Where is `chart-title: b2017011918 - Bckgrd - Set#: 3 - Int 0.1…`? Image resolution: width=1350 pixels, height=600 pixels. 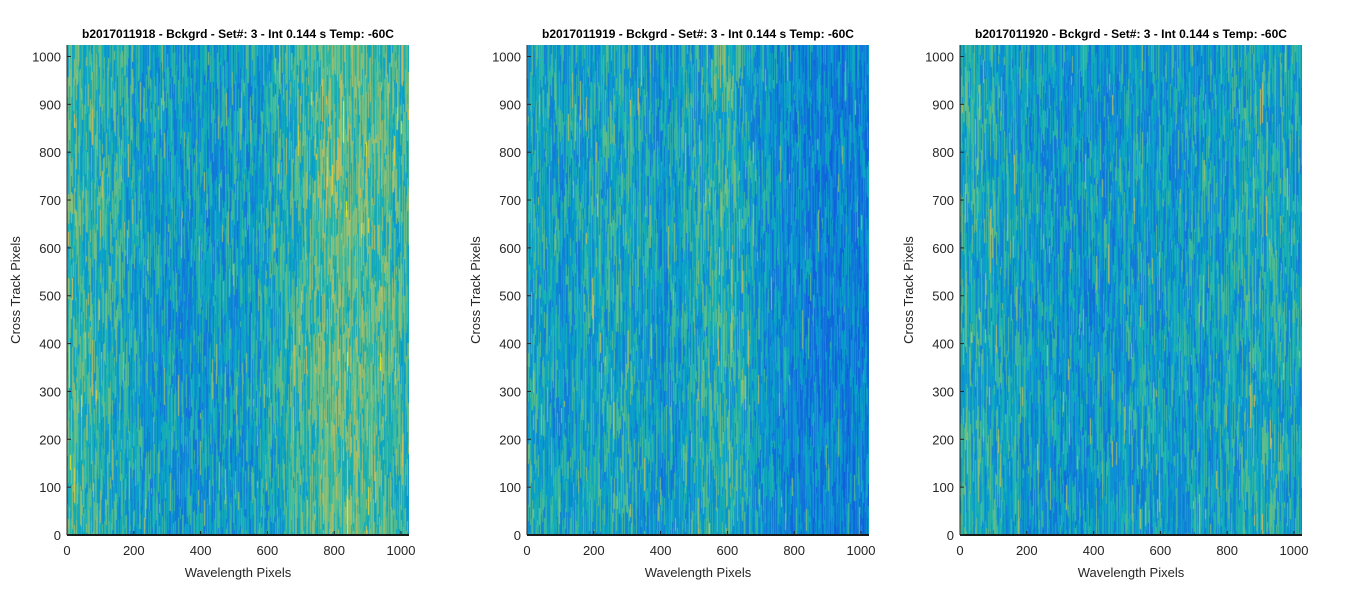
chart-title: b2017011918 - Bckgrd - Set#: 3 - Int 0.1… is located at coordinates (238, 34).